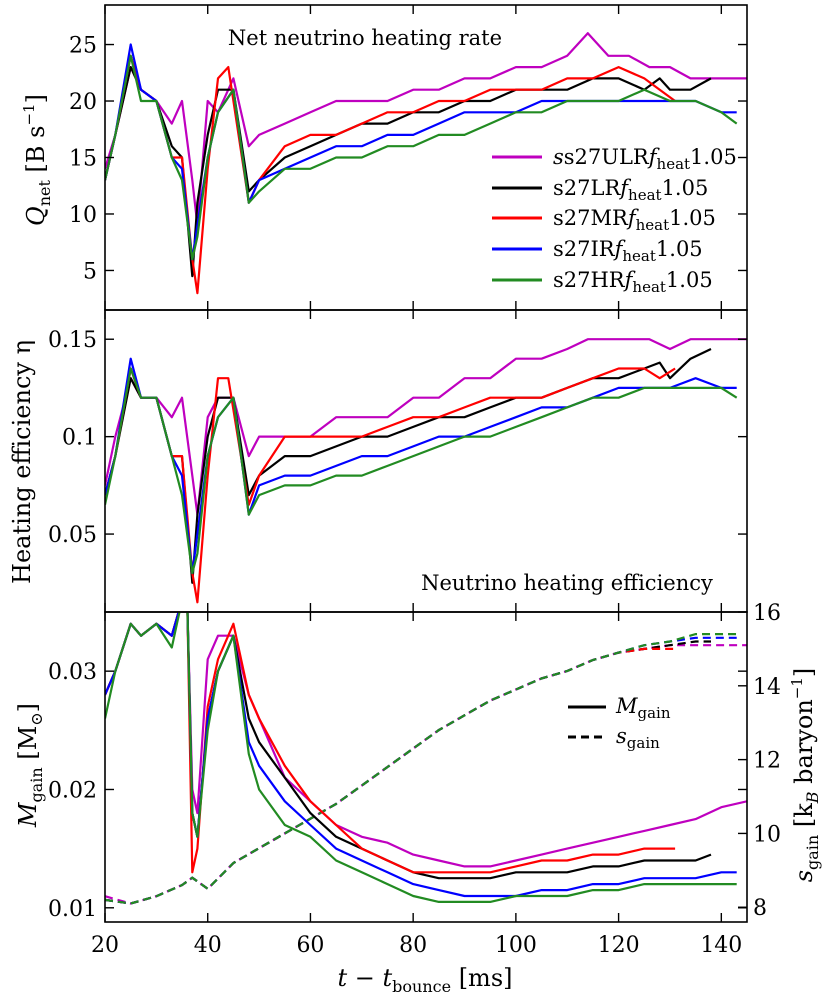 The image size is (830, 997). What do you see at coordinates (30, 765) in the screenshot?
I see `panel-3-ylabel: Mgain [M⊙]` at bounding box center [30, 765].